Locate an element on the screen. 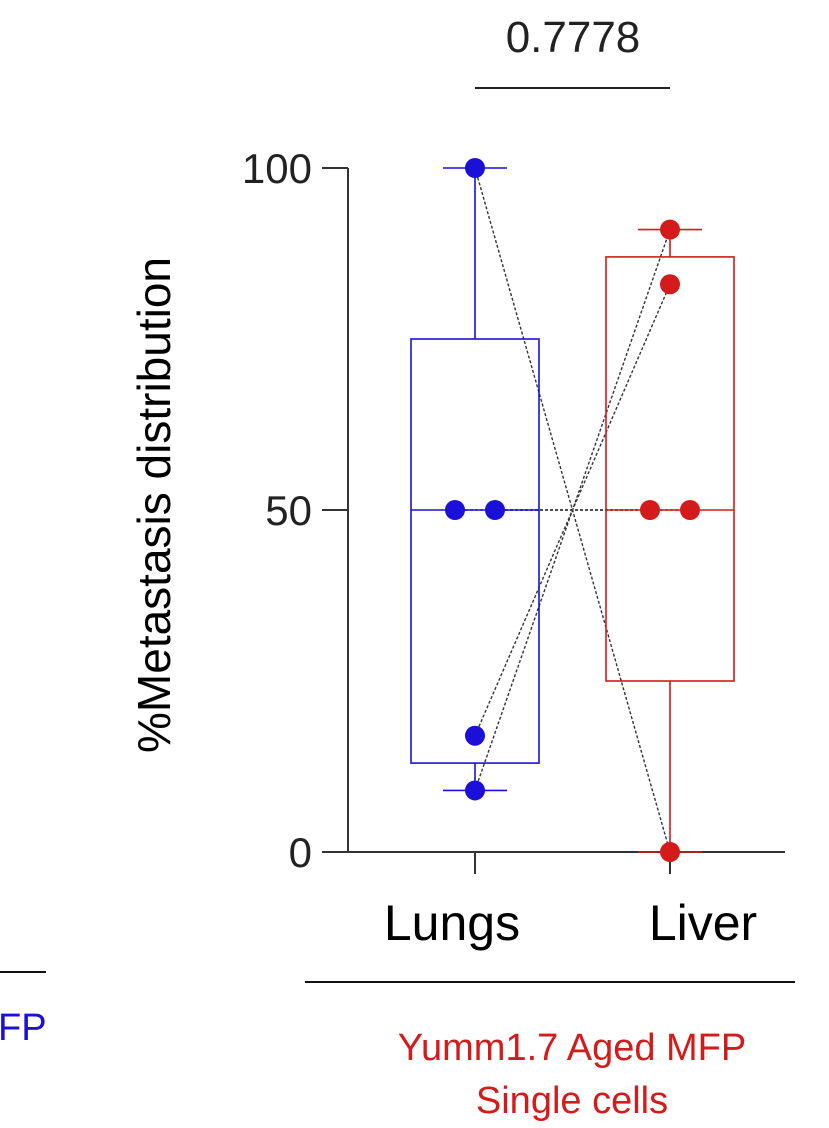 The width and height of the screenshot is (829, 1128). y-axis-title: %Metastasis distribution is located at coordinates (154, 505).